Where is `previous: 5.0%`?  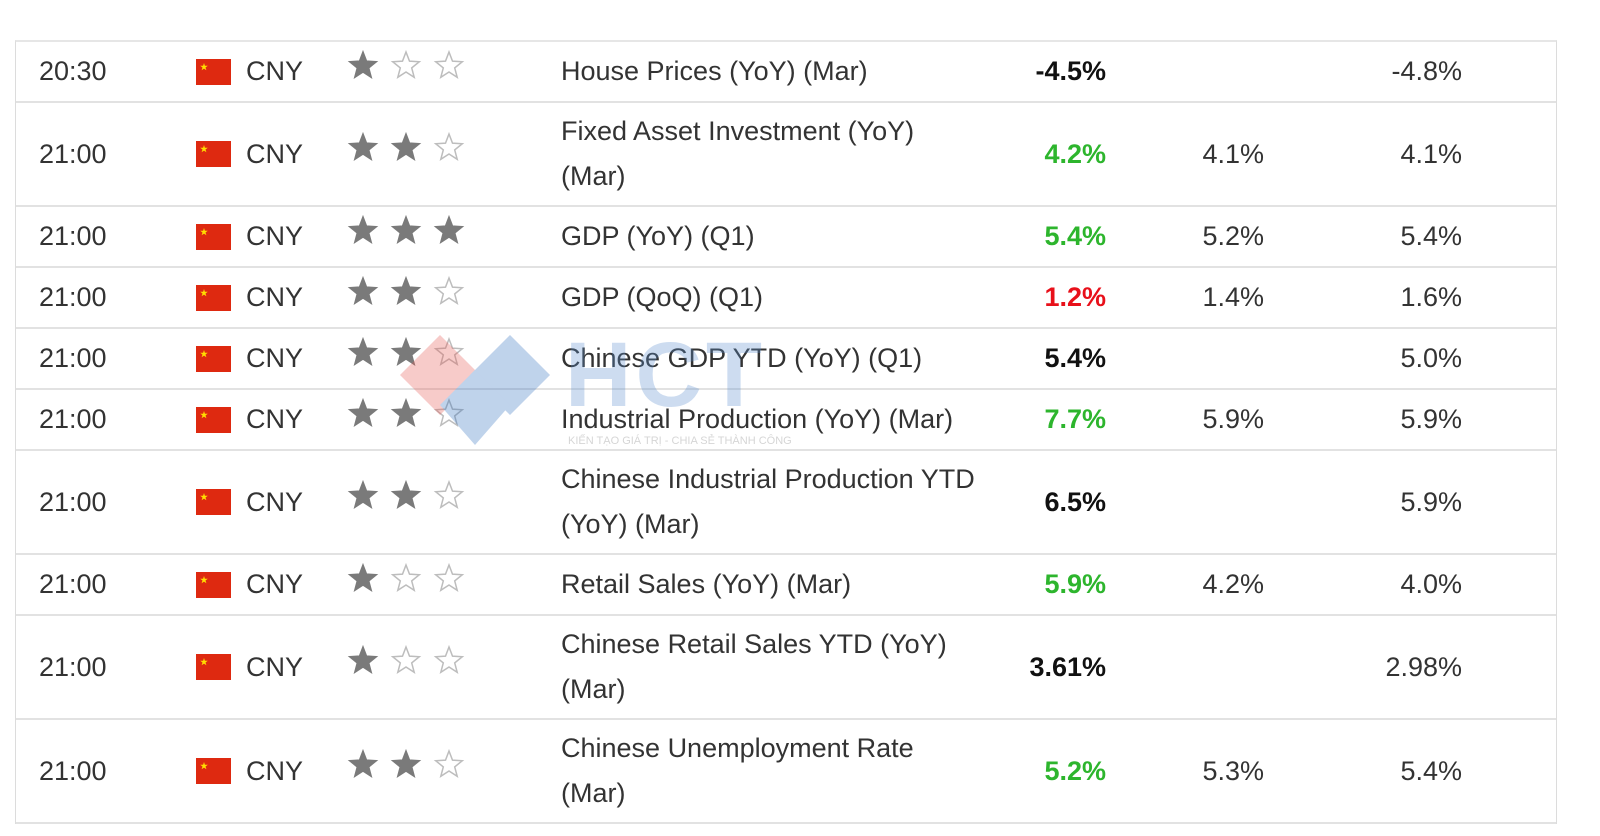
previous: 5.0% is located at coordinates (1431, 358).